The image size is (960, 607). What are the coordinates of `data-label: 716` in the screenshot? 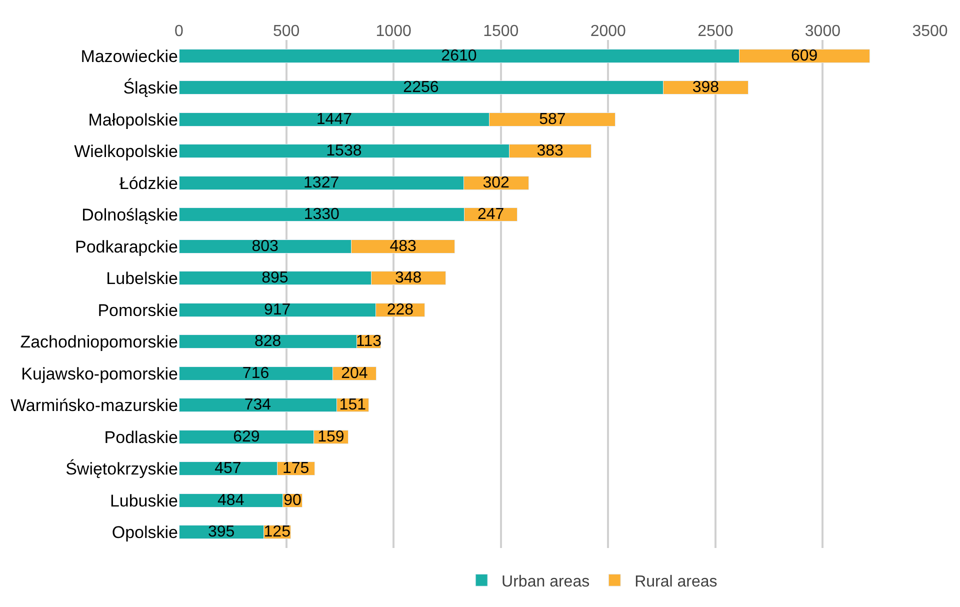 It's located at (256, 373).